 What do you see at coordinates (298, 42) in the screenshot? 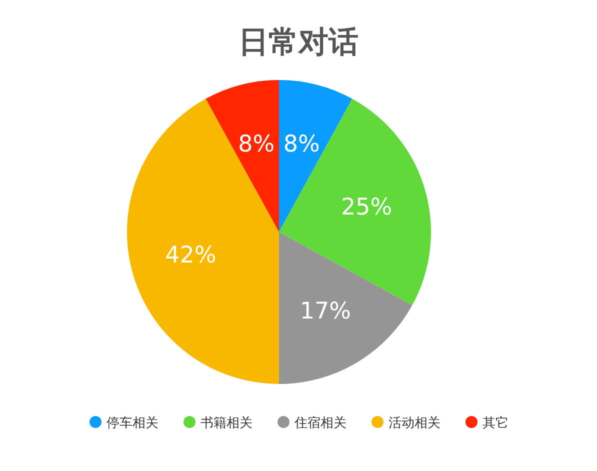
I see `chart-title: 日常对话` at bounding box center [298, 42].